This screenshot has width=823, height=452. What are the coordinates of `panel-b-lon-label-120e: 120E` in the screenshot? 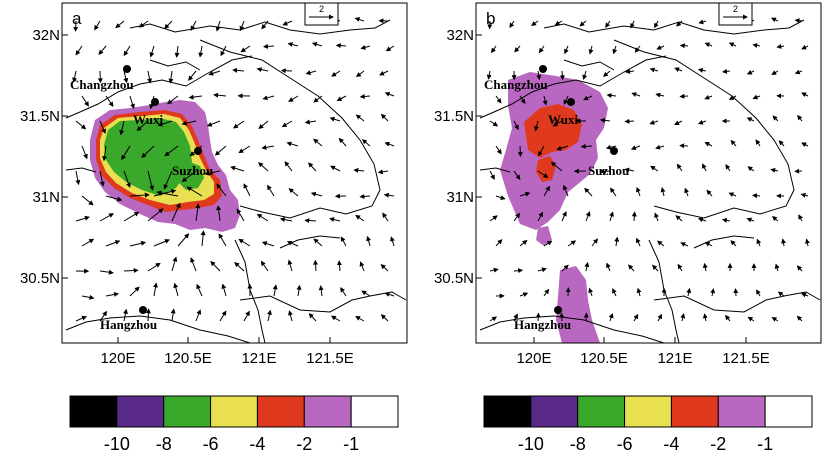 It's located at (533, 358).